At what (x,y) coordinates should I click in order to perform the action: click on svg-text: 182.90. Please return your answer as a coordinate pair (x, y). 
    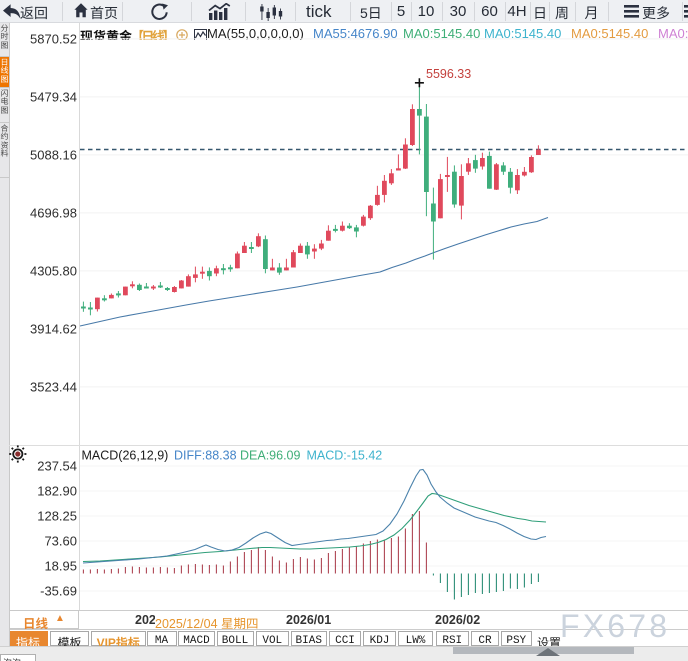
    Looking at the image, I should click on (57, 491).